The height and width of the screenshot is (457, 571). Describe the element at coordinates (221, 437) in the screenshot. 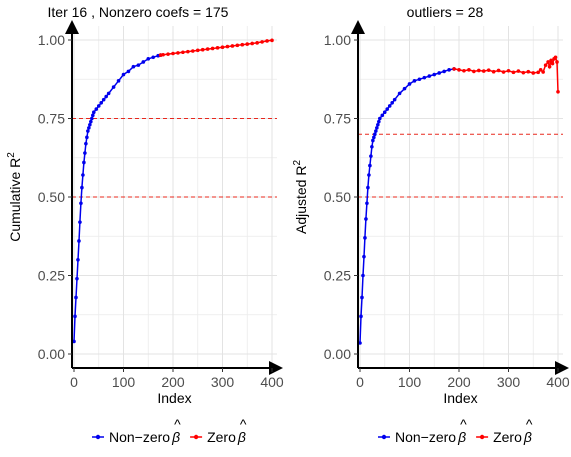

I see `legend-item-label: Zero` at that location.